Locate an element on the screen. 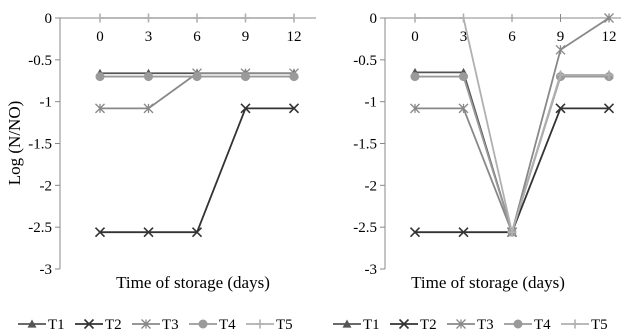 This screenshot has width=623, height=333. series-T5 is located at coordinates (197, 18).